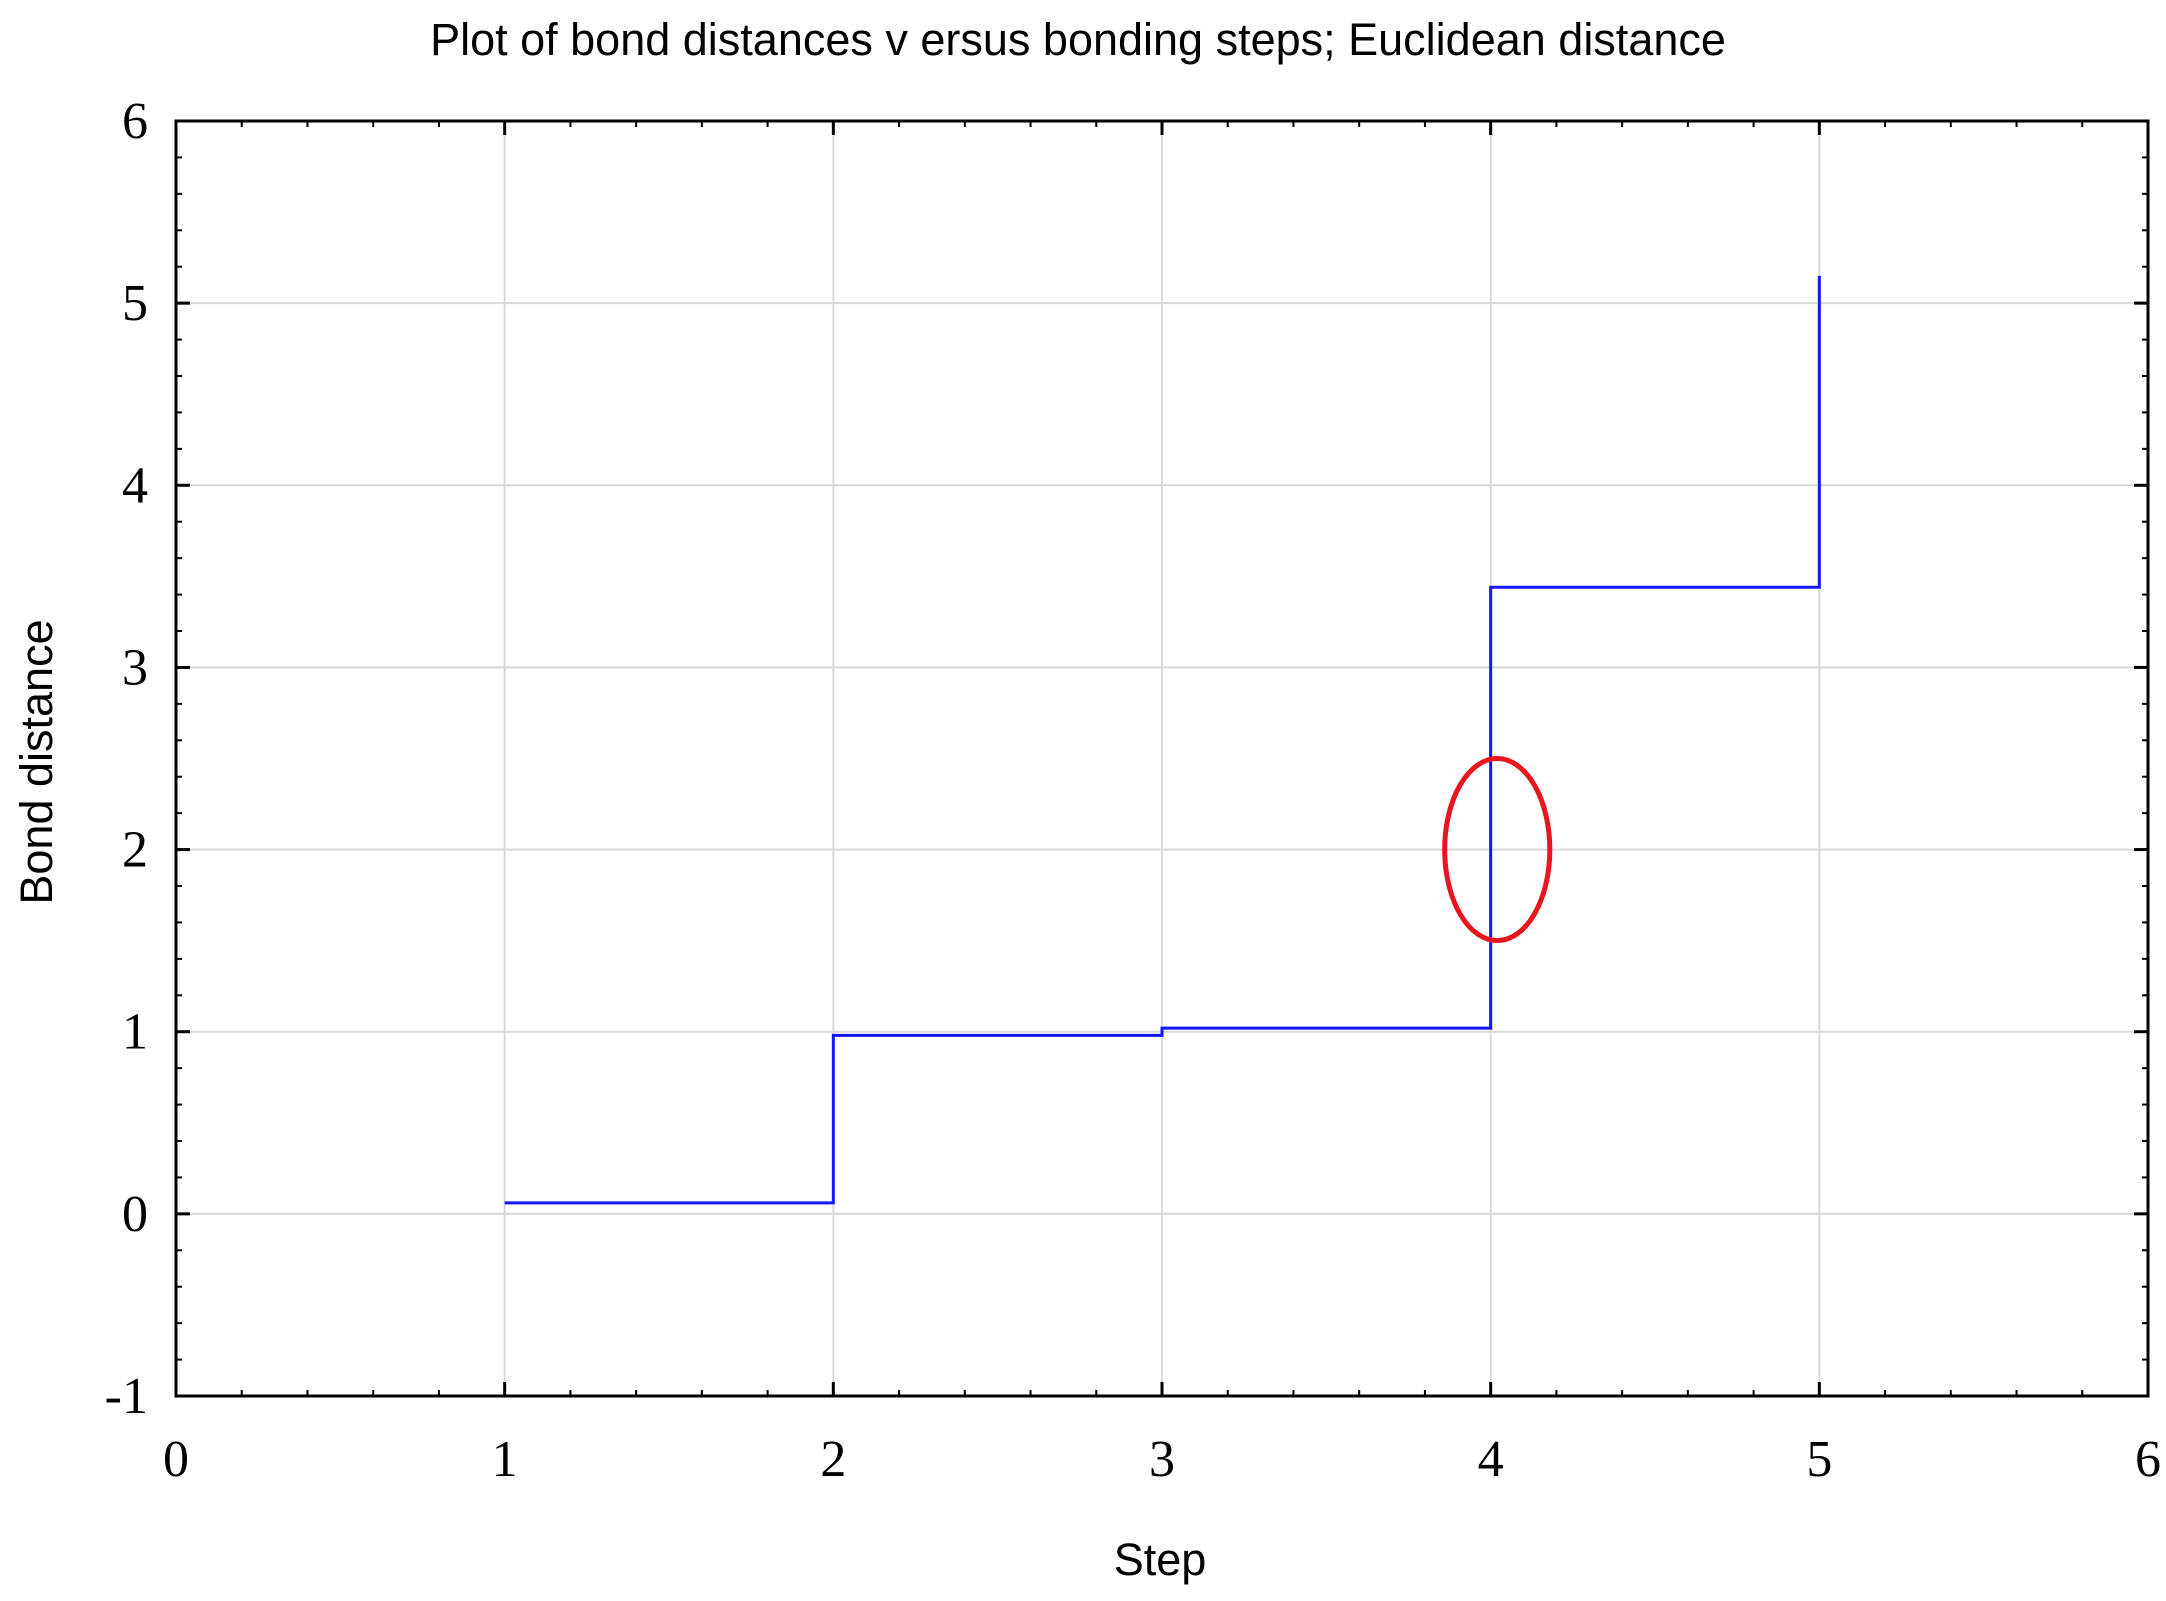 The height and width of the screenshot is (1601, 2166). I want to click on x-tick-label: 1, so click(505, 1459).